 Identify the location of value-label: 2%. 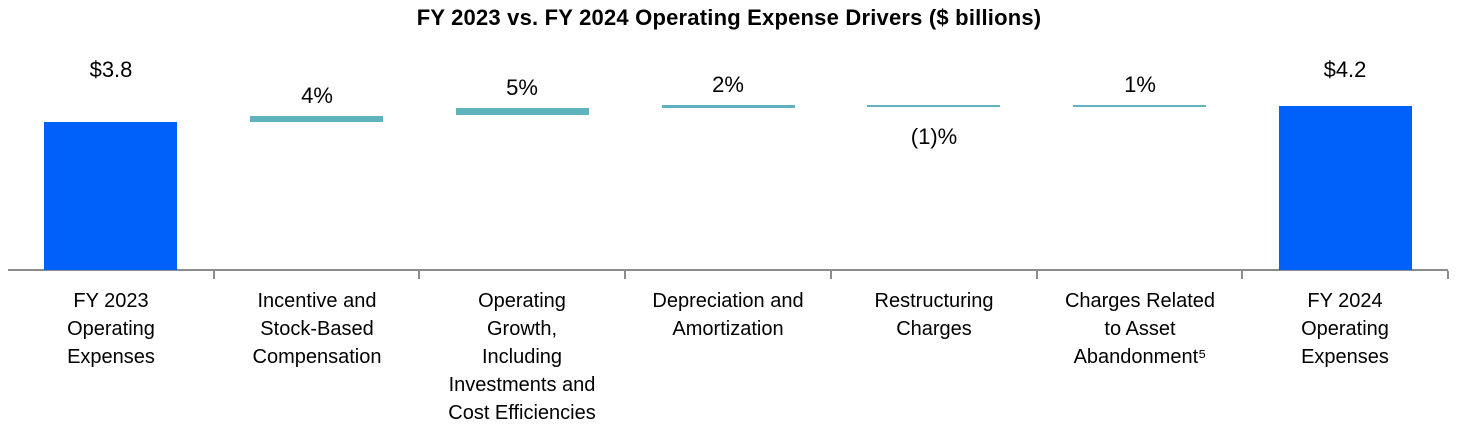
(728, 84).